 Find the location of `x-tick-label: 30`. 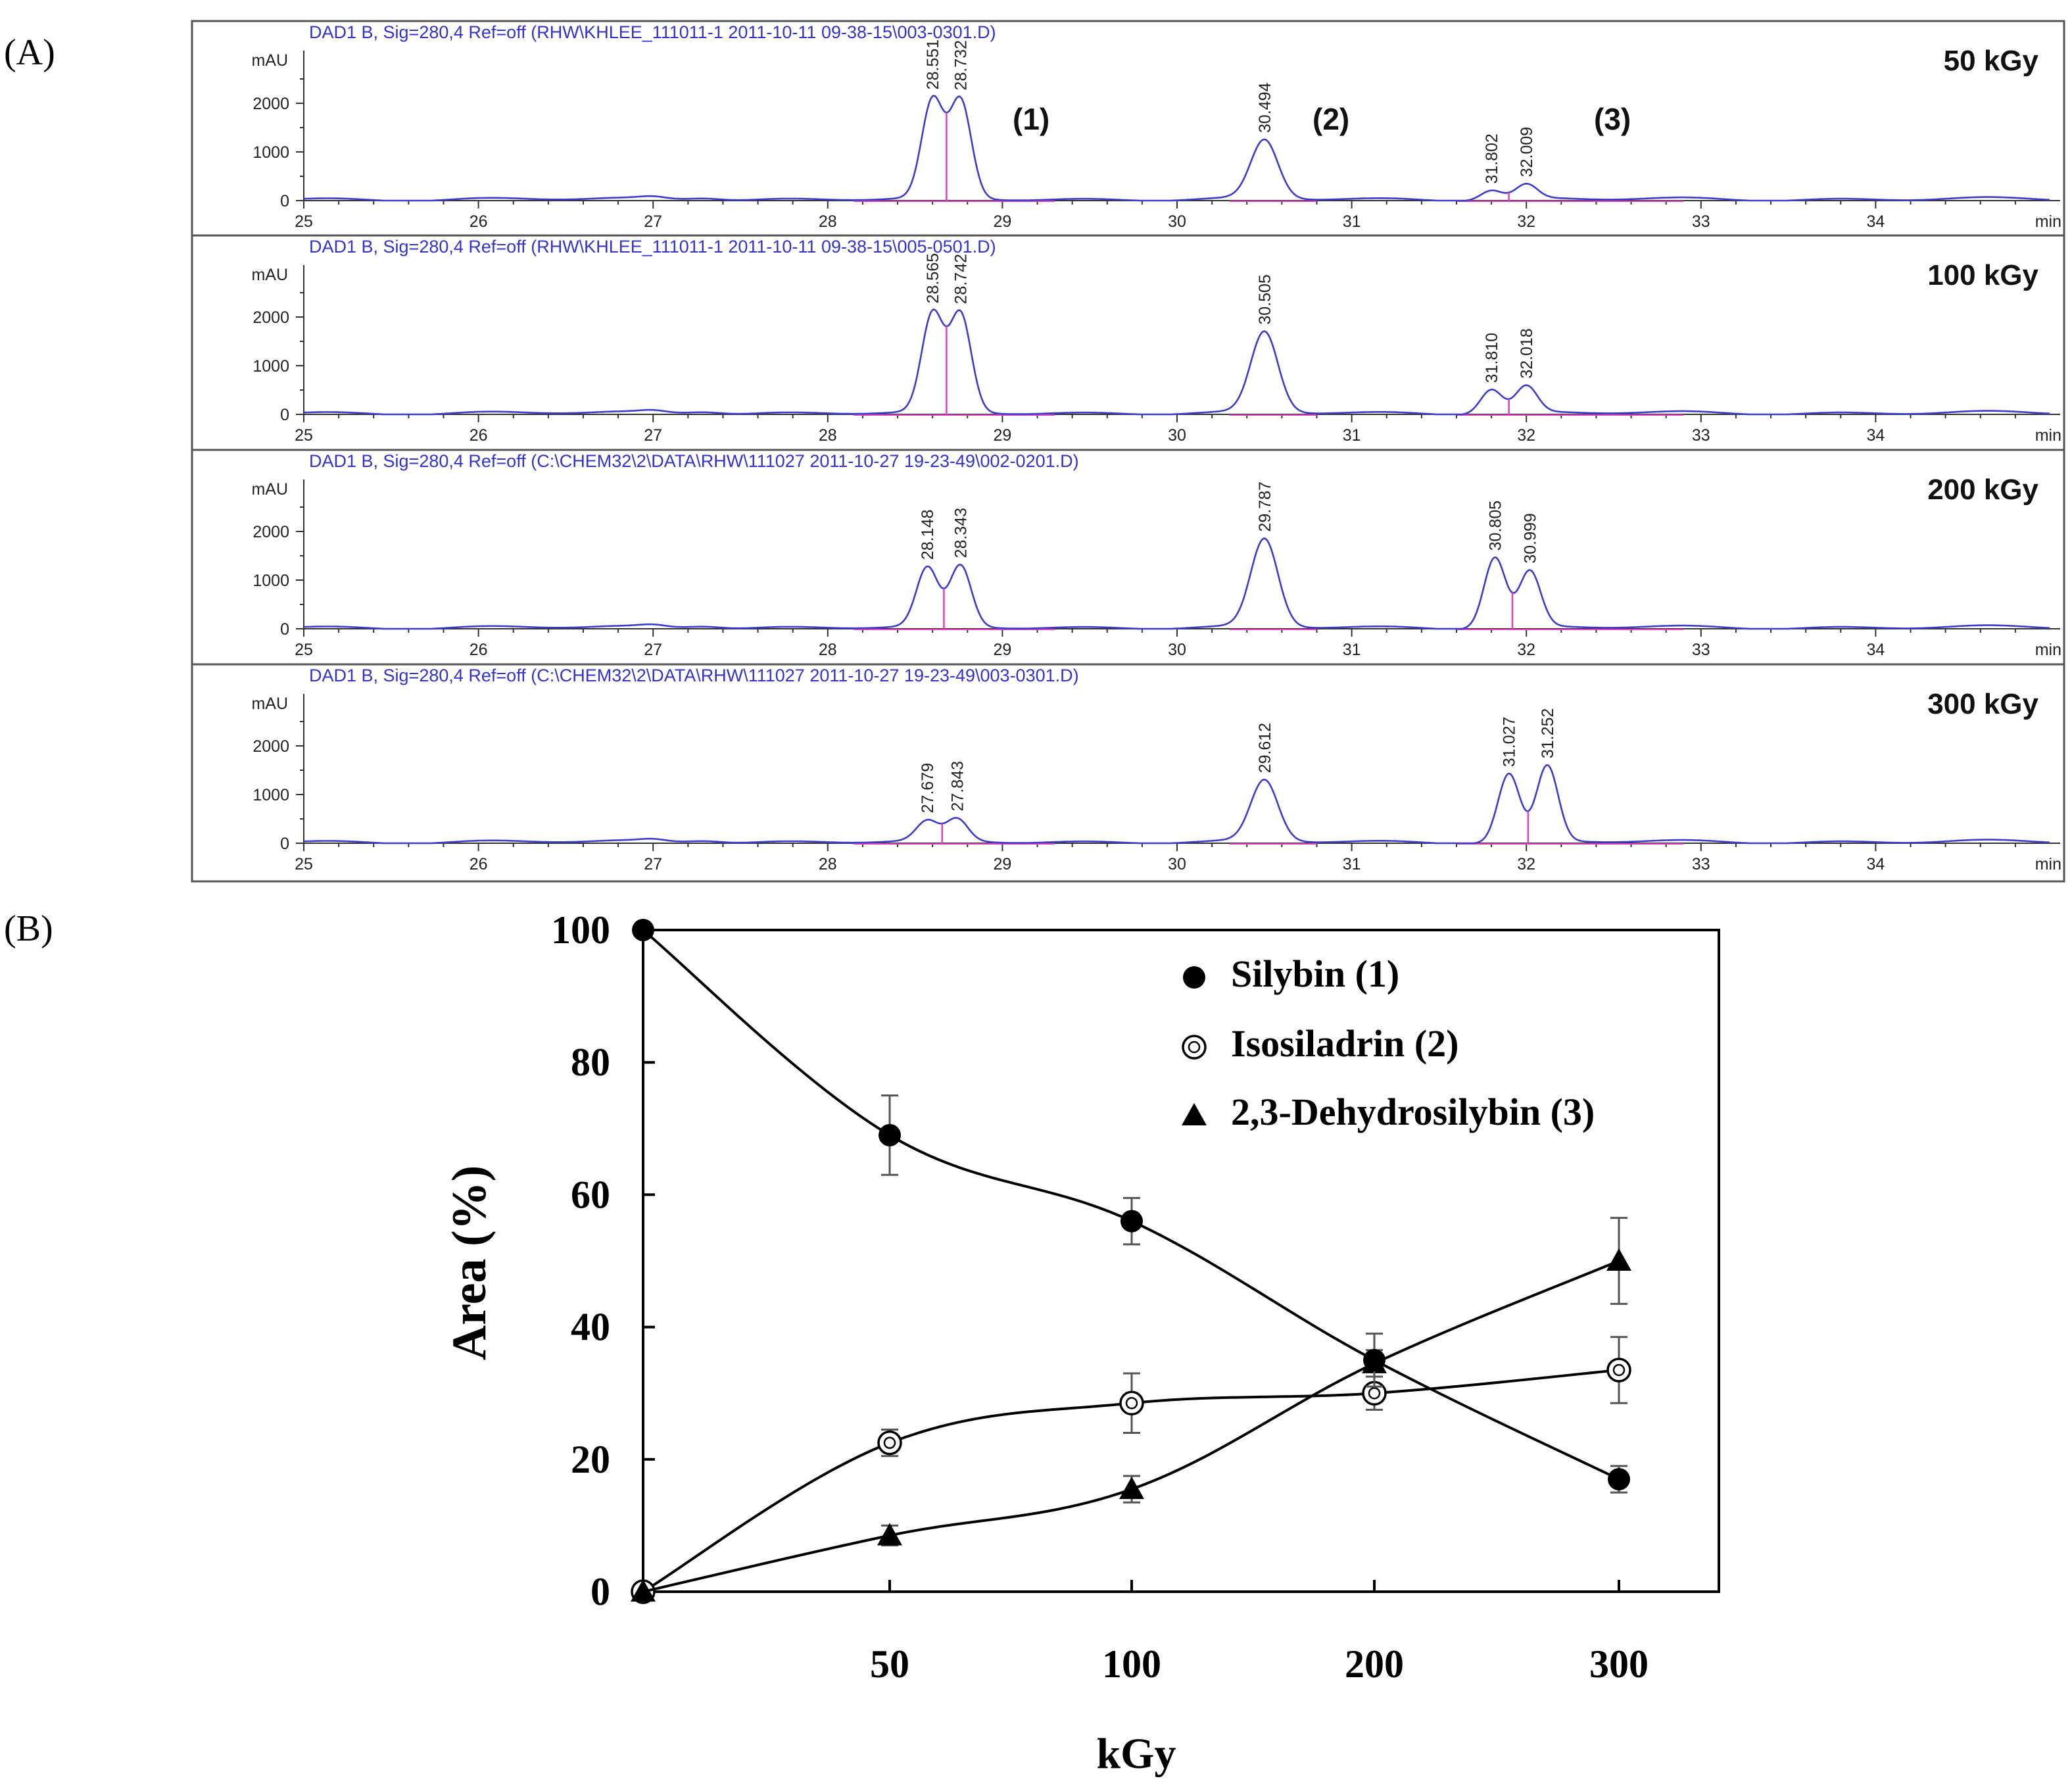

x-tick-label: 30 is located at coordinates (1177, 650).